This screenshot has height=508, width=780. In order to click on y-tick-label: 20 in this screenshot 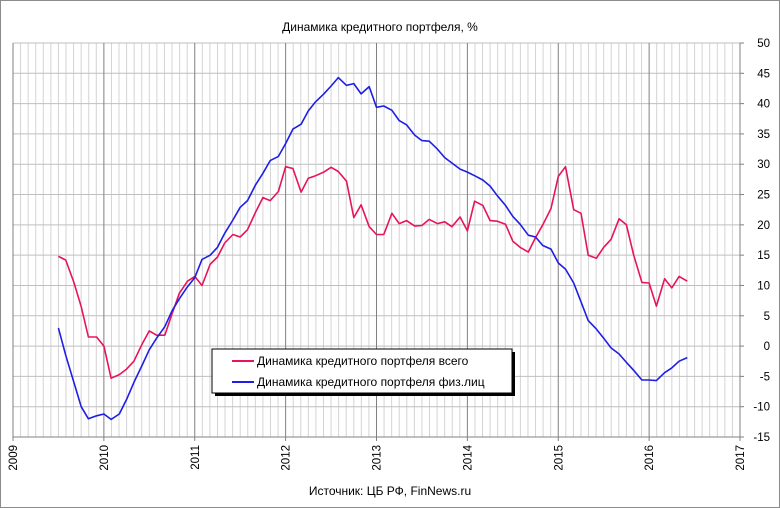, I will do `click(763, 226)`.